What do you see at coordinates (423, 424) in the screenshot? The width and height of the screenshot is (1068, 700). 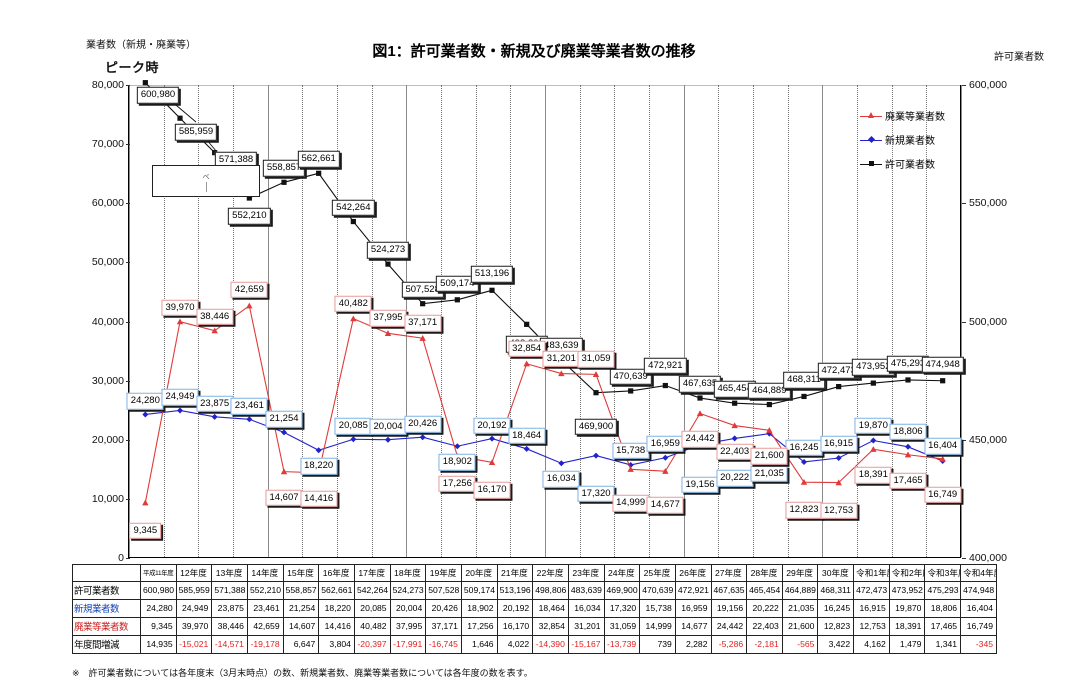 I see `data-label: 20,426` at bounding box center [423, 424].